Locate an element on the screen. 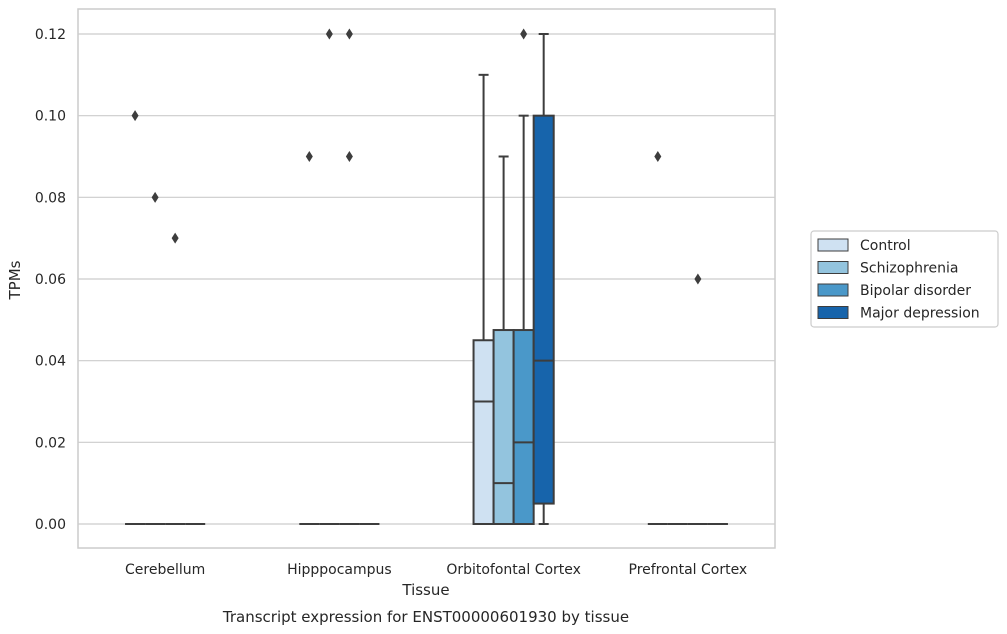 This screenshot has width=1007, height=634. y-tick-label: 0.12 is located at coordinates (50, 35).